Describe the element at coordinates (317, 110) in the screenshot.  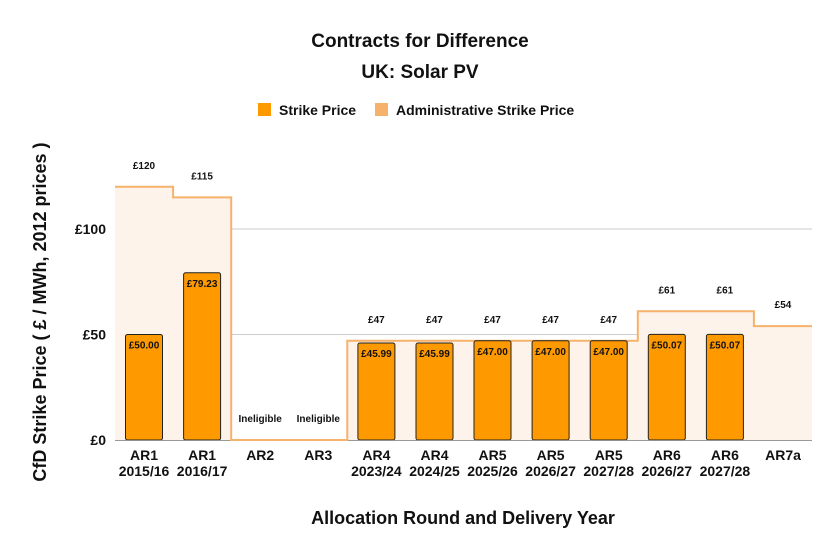
I see `legend-label-strike-price: Strike Price` at that location.